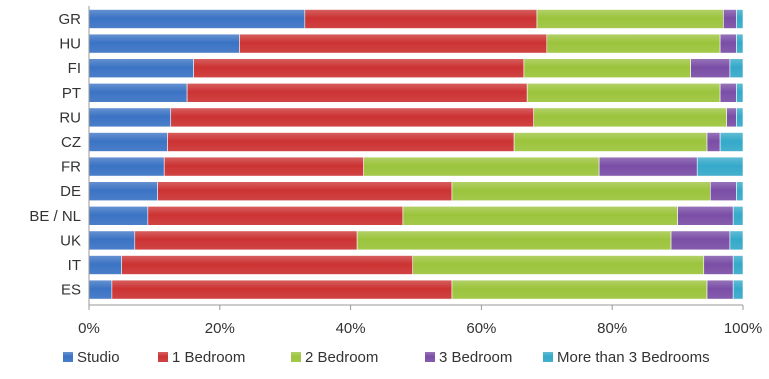  Describe the element at coordinates (728, 93) in the screenshot. I see `bar-pt-3-bedroom` at that location.